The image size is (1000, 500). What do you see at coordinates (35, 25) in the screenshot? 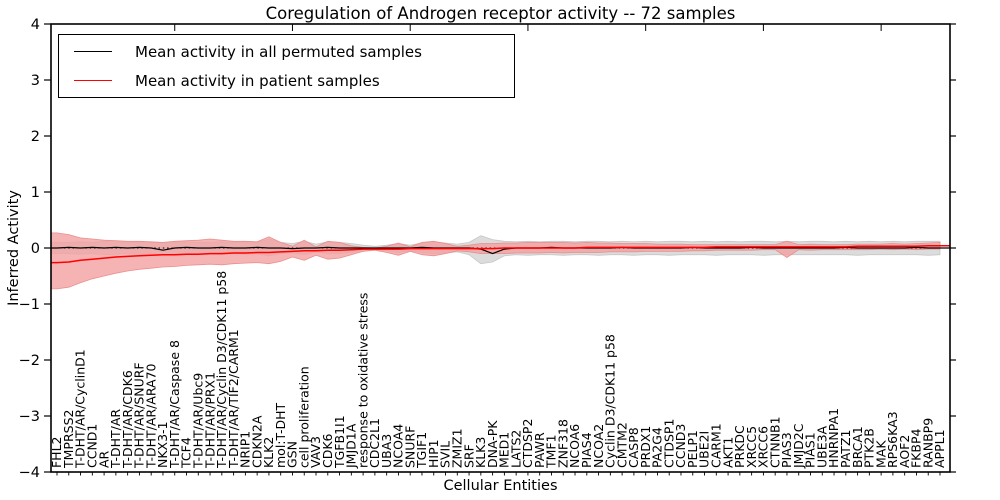
I see `y-tick-label: 4` at bounding box center [35, 25].